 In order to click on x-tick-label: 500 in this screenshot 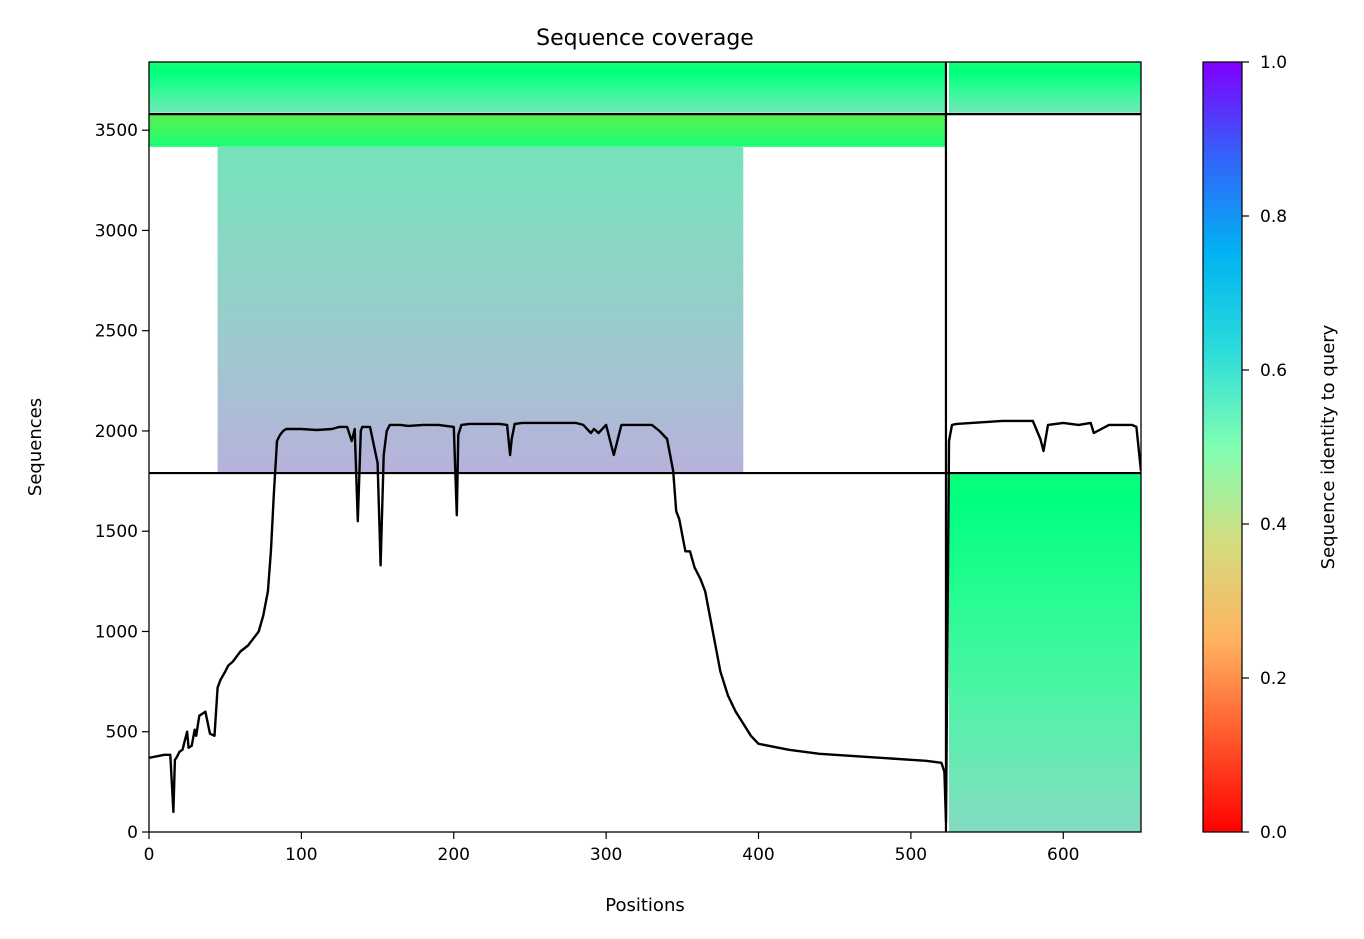, I will do `click(911, 855)`.